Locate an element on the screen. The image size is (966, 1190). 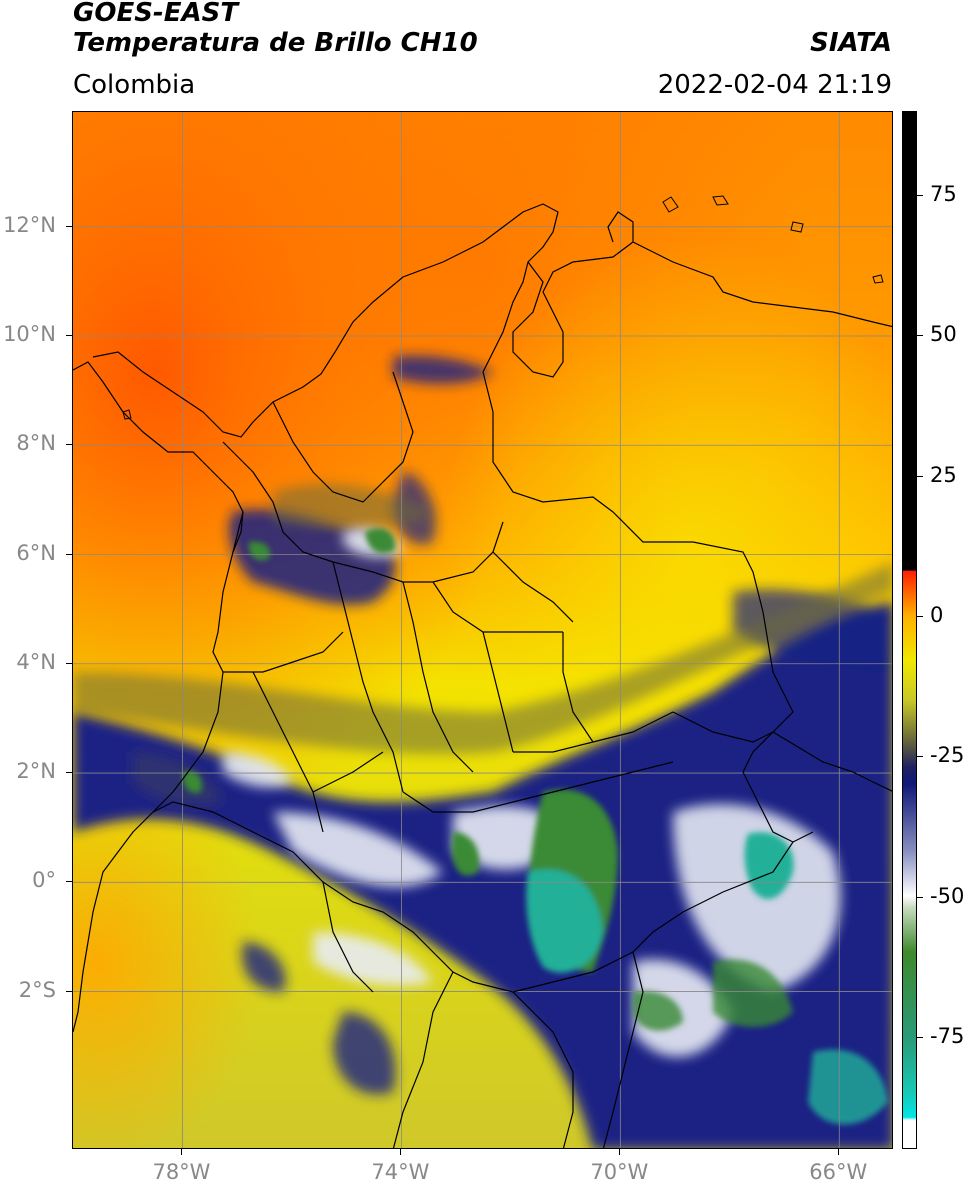
colorbar-label: -75 is located at coordinates (947, 1035).